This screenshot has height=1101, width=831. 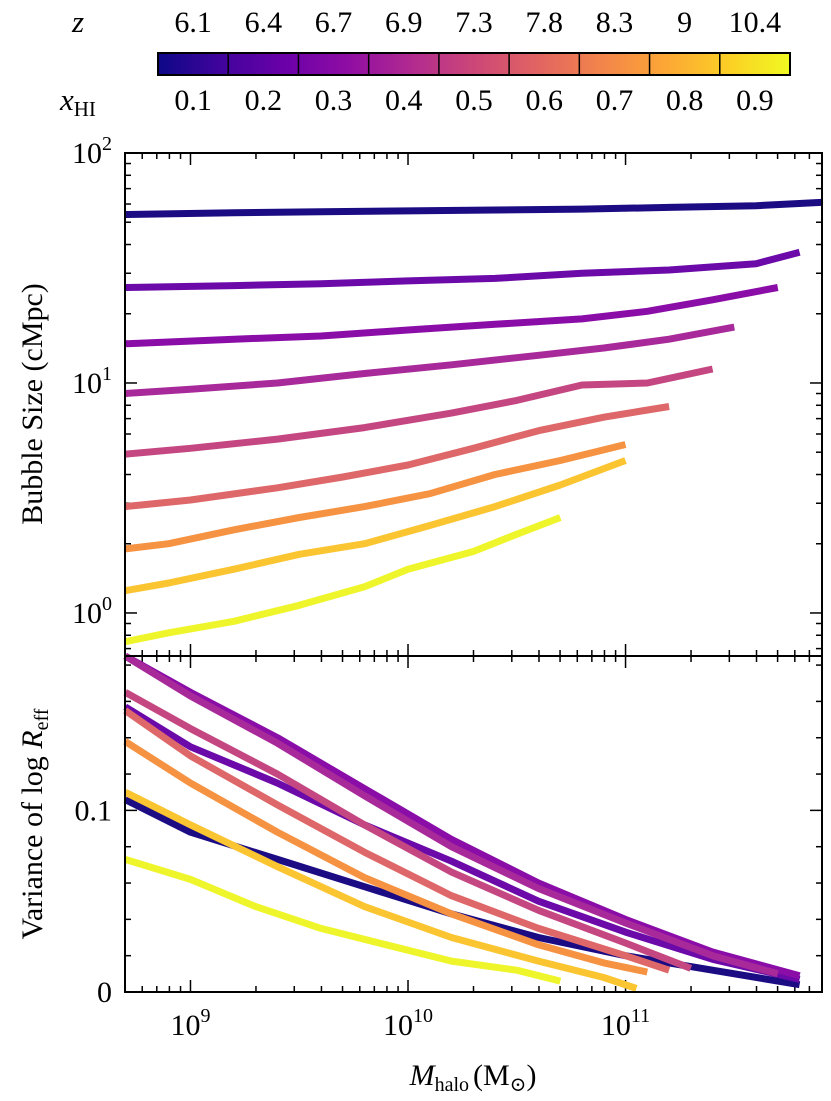 I want to click on bottom-panel-ylabel: Variance of log Reff, so click(x=34, y=823).